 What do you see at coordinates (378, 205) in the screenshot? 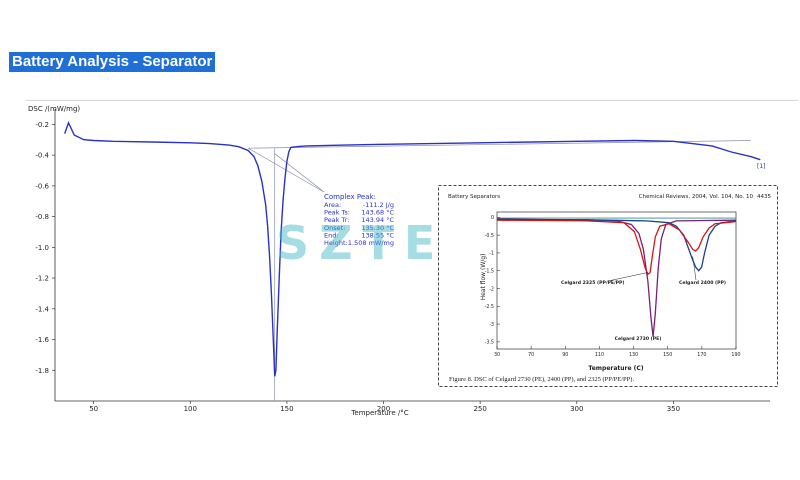
I see `peak-info-value: -111.2 J/g` at bounding box center [378, 205].